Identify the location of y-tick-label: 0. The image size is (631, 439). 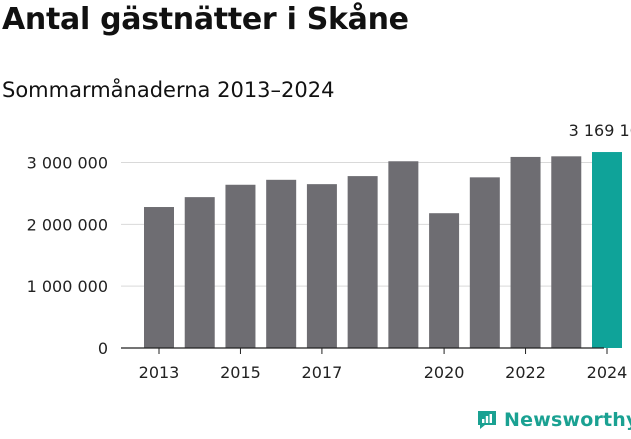
(103, 348).